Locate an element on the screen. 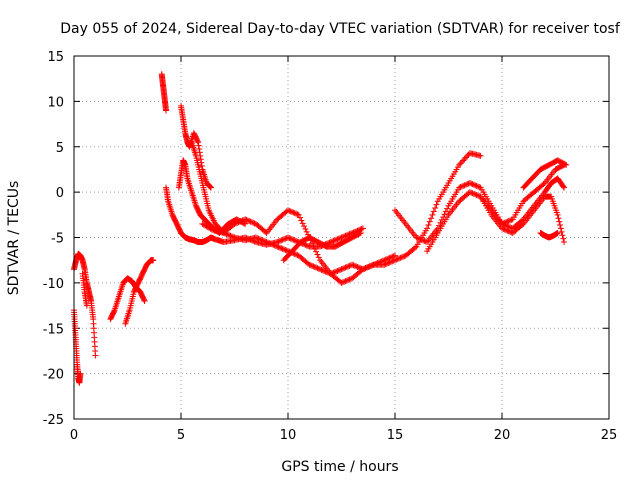 Image resolution: width=640 pixels, height=480 pixels. series-arc-f is located at coordinates (164, 92).